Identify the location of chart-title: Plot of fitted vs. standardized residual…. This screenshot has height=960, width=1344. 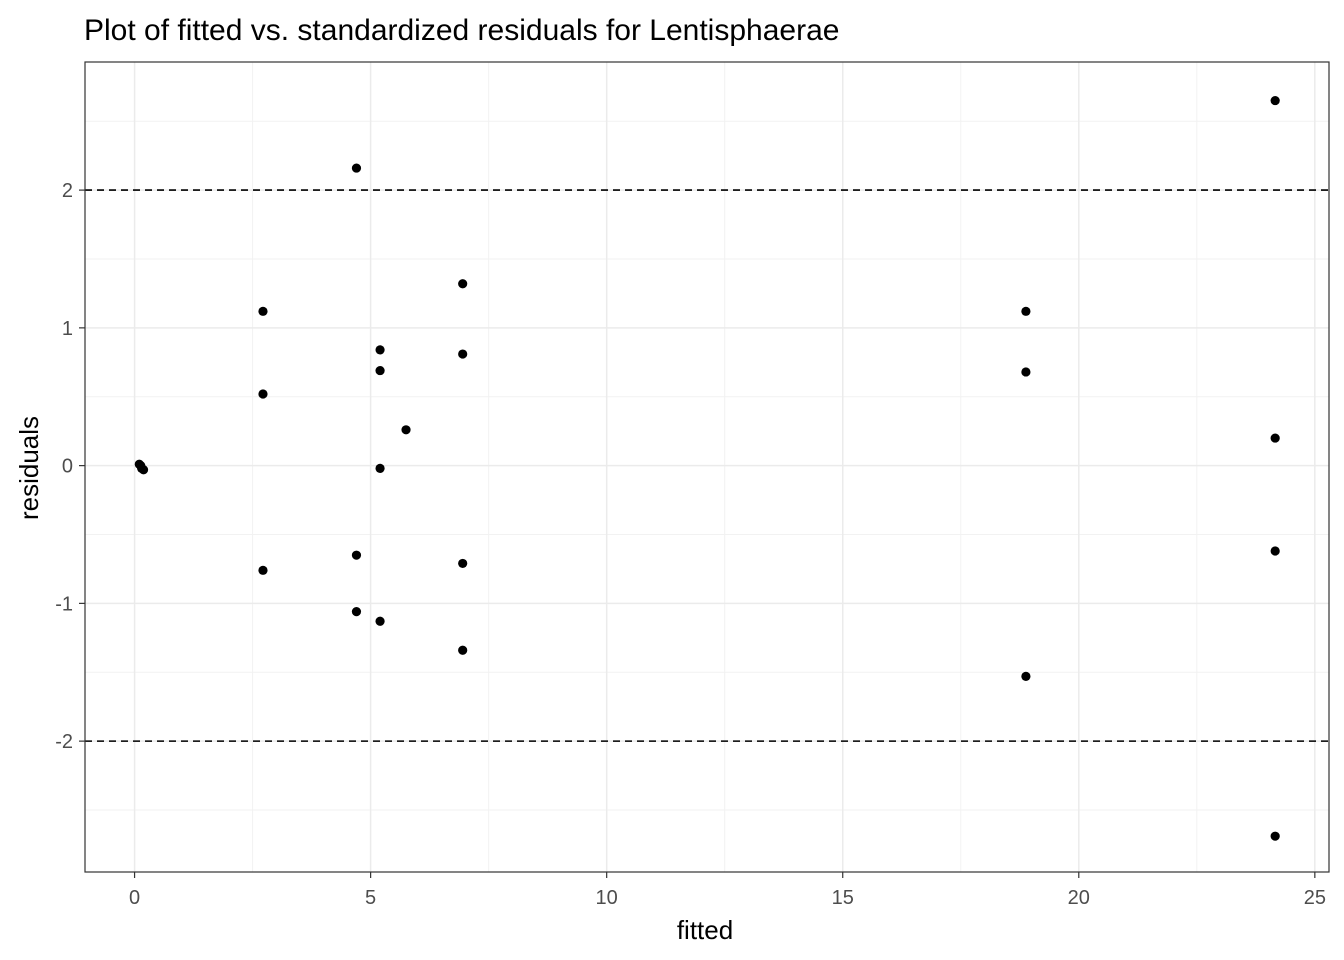
(461, 30).